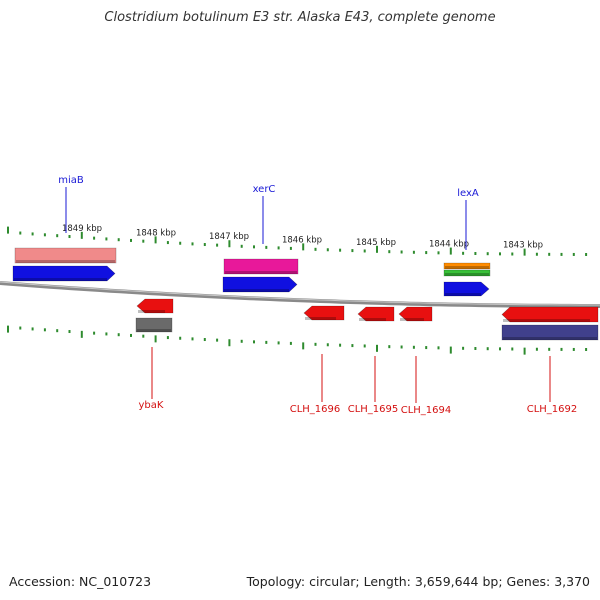 The width and height of the screenshot is (600, 600). Describe the element at coordinates (376, 243) in the screenshot. I see `ruler-label: 1845 kbp` at that location.